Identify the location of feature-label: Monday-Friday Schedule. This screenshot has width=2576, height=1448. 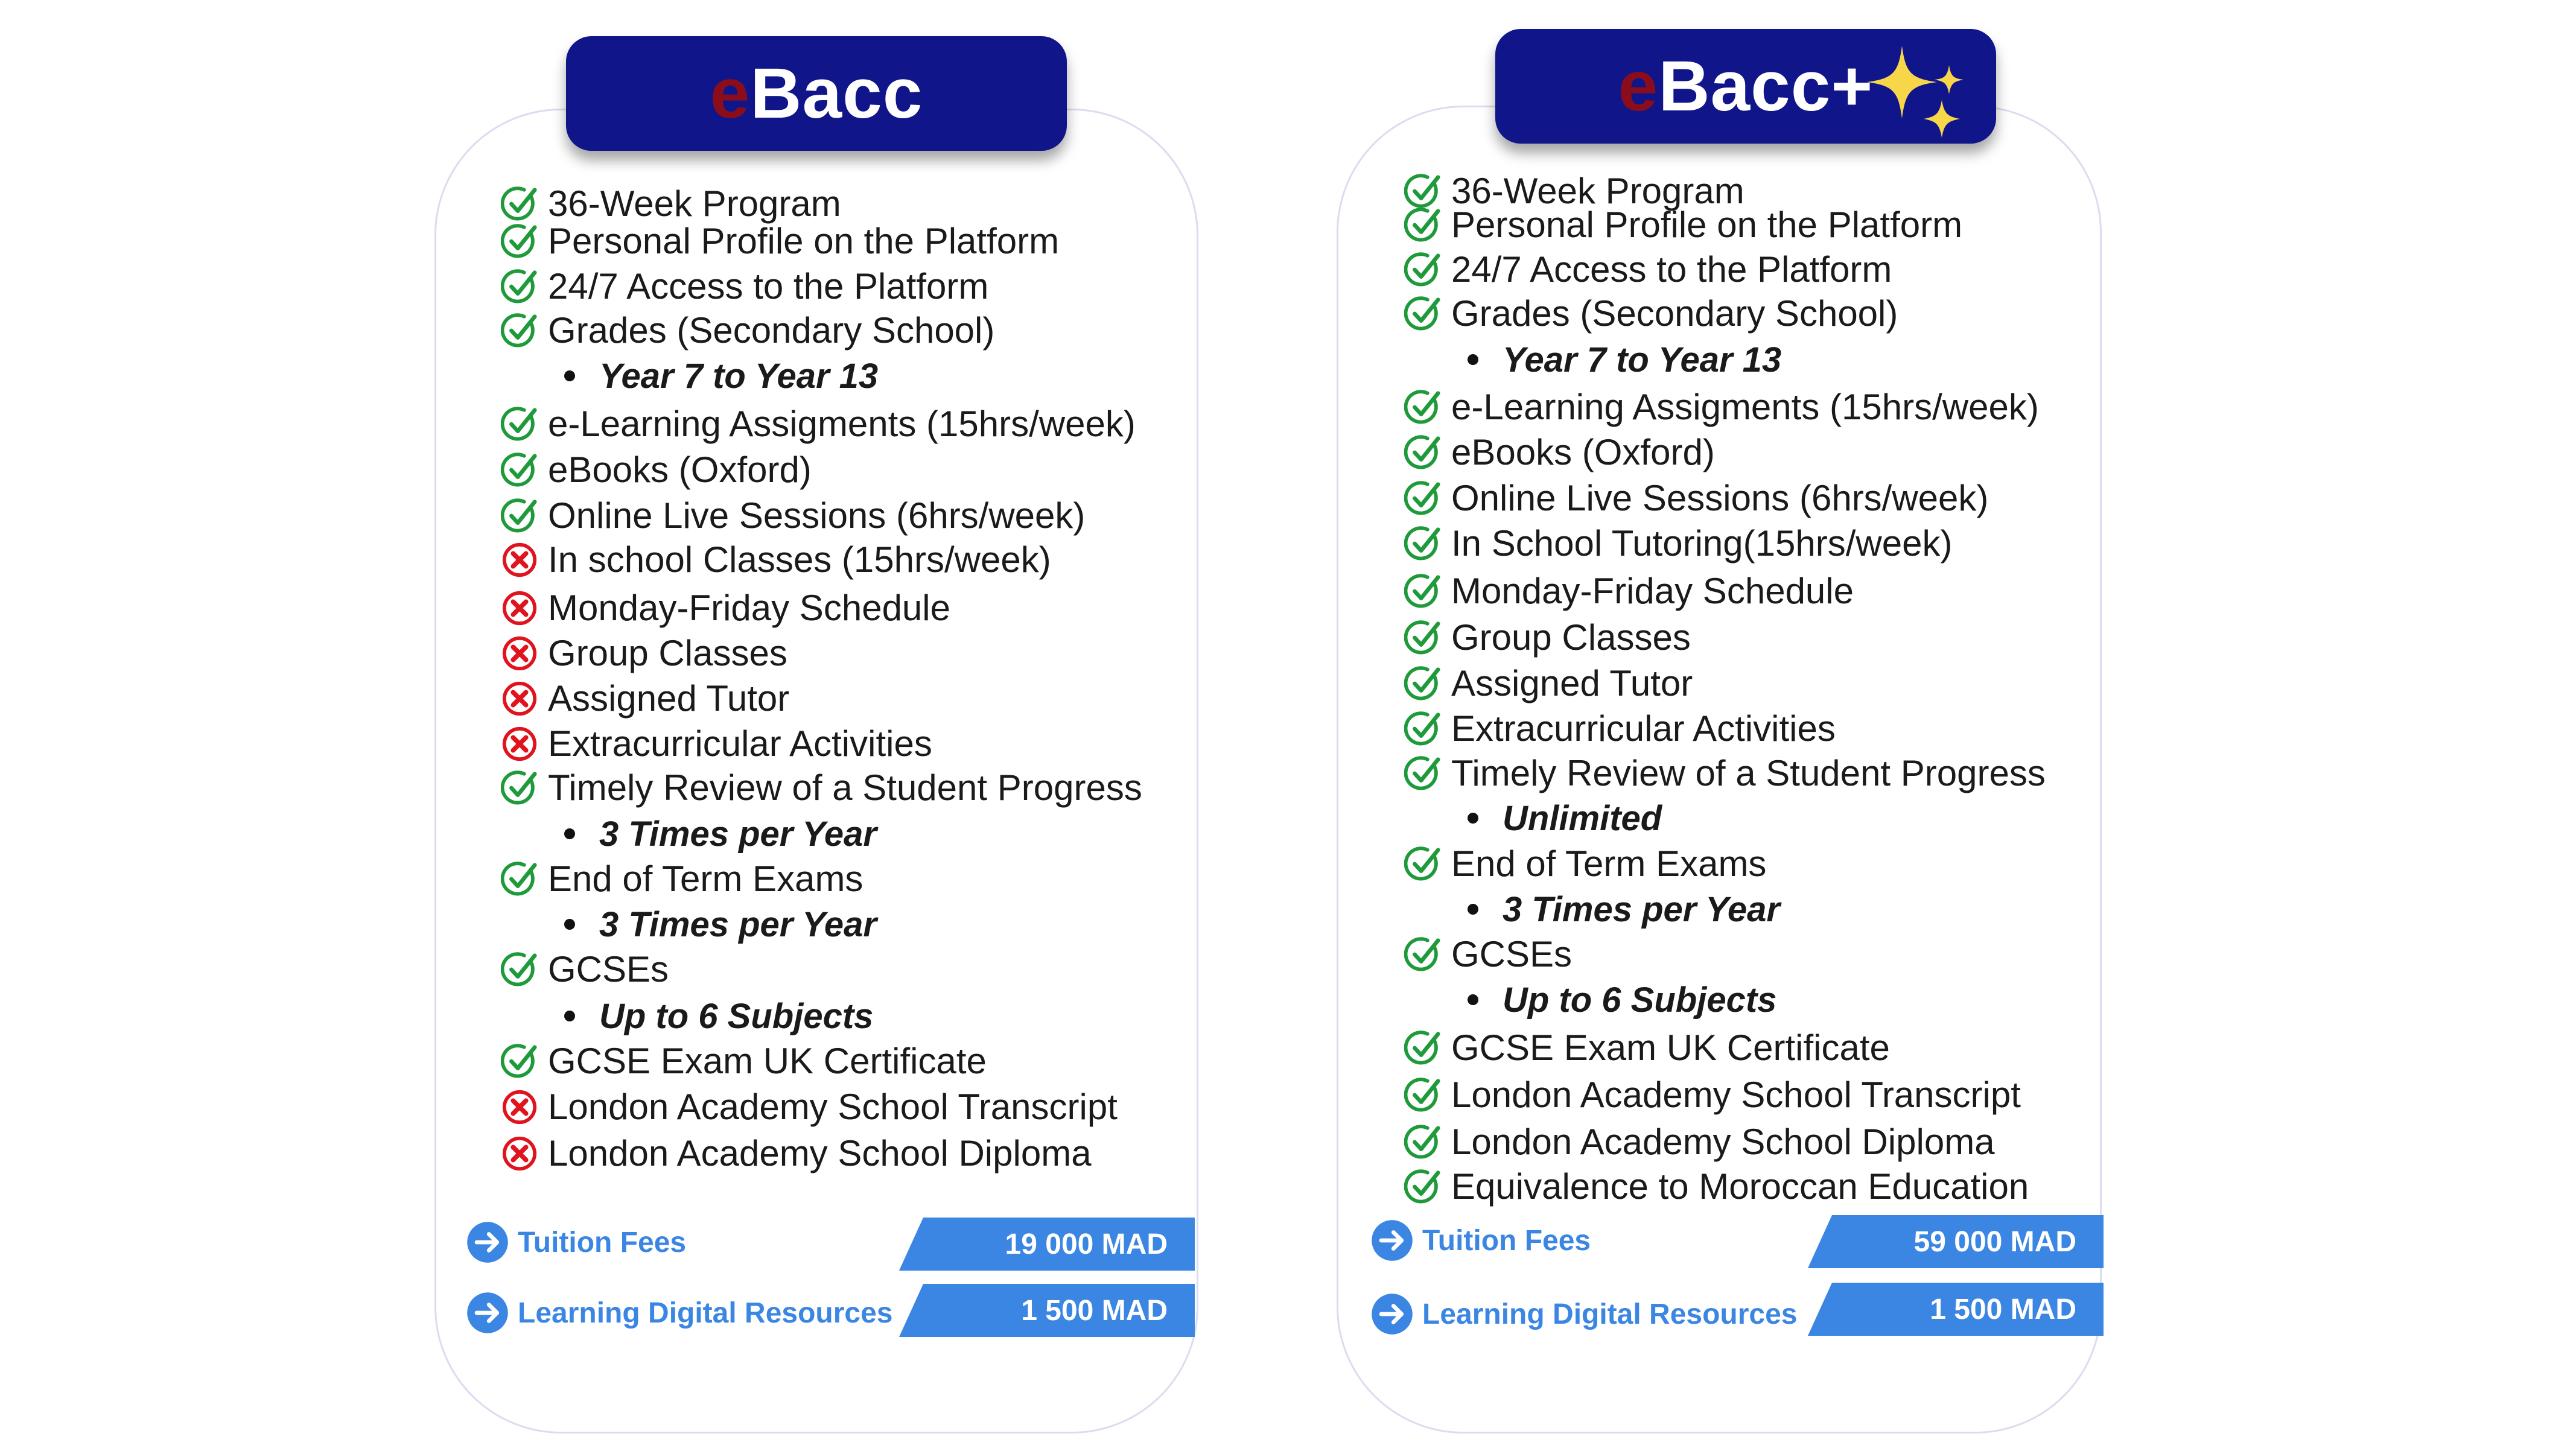
(1653, 591).